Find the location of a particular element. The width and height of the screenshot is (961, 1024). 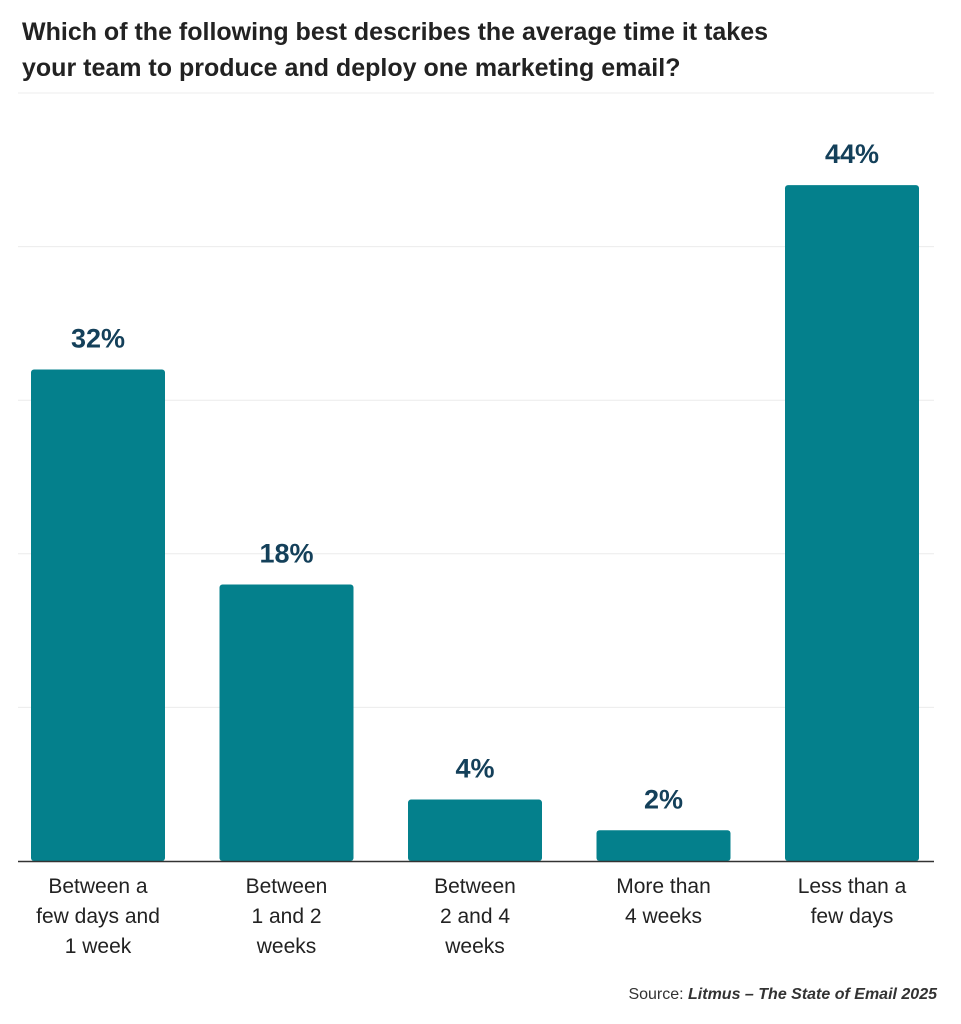

category-label-line: 4 weeks is located at coordinates (663, 916).